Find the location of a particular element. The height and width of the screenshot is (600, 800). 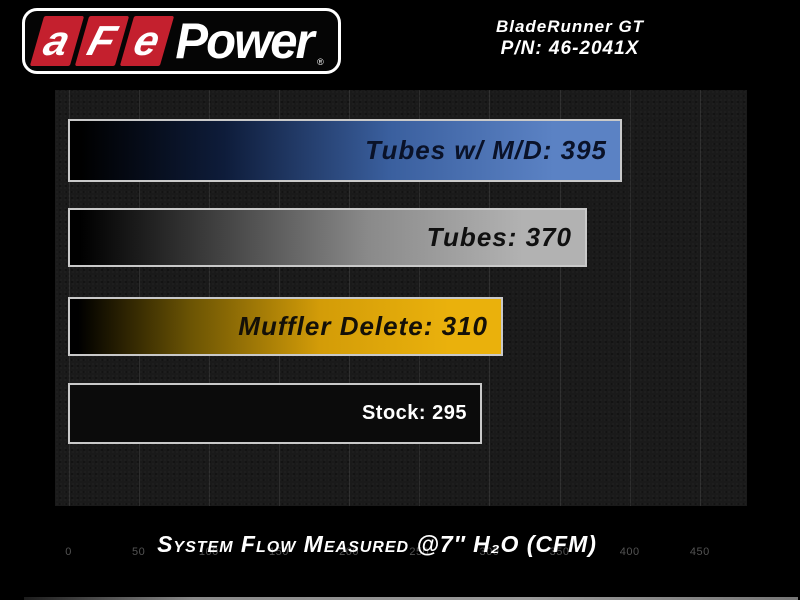

registered-trademark-icon: ® is located at coordinates (320, 62).